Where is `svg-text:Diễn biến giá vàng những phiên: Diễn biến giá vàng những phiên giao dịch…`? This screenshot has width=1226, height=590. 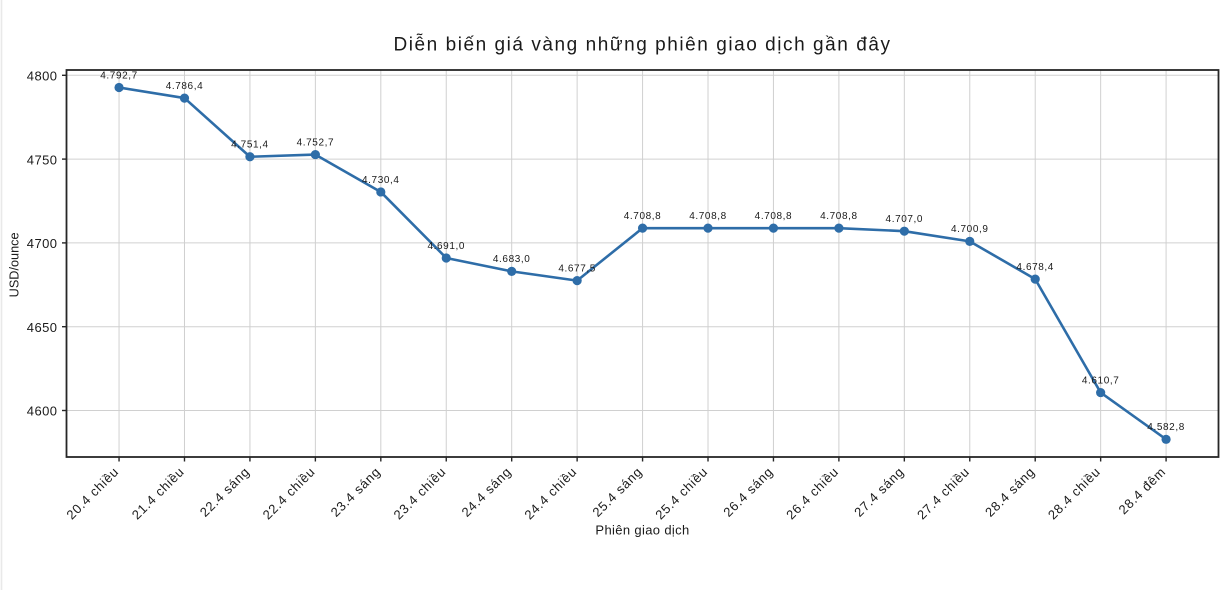 svg-text:Diễn biến giá vàng những phiên: Diễn biến giá vàng những phiên giao dịch… is located at coordinates (642, 45).